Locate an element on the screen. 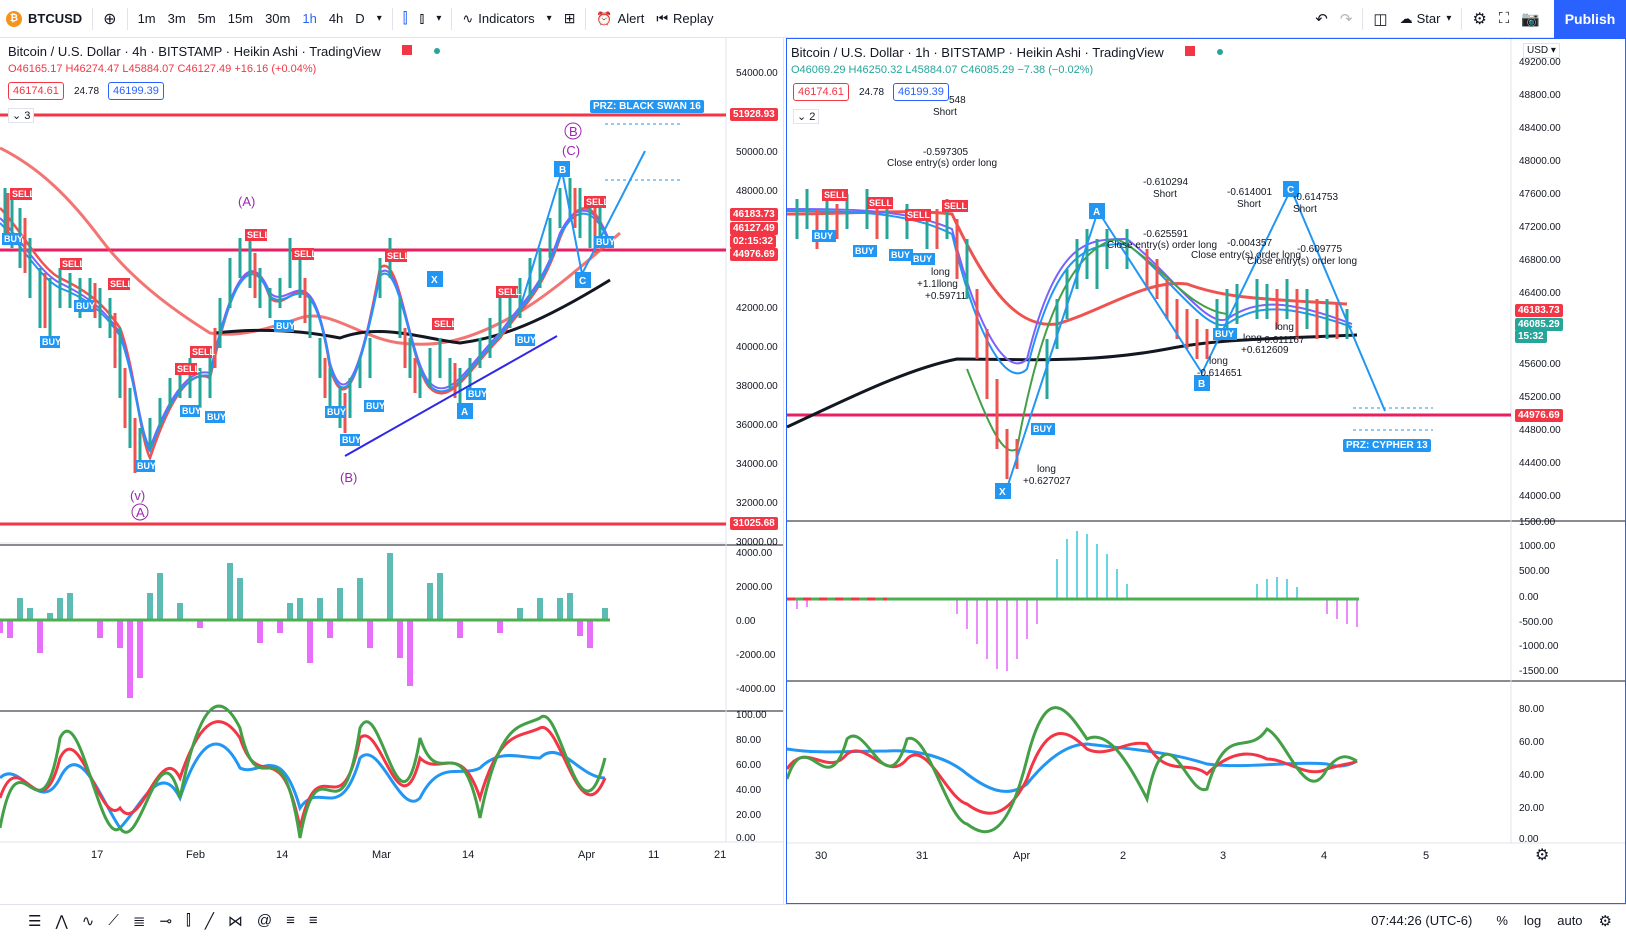 This screenshot has width=1626, height=936. left-status-dot-icon is located at coordinates (437, 51).